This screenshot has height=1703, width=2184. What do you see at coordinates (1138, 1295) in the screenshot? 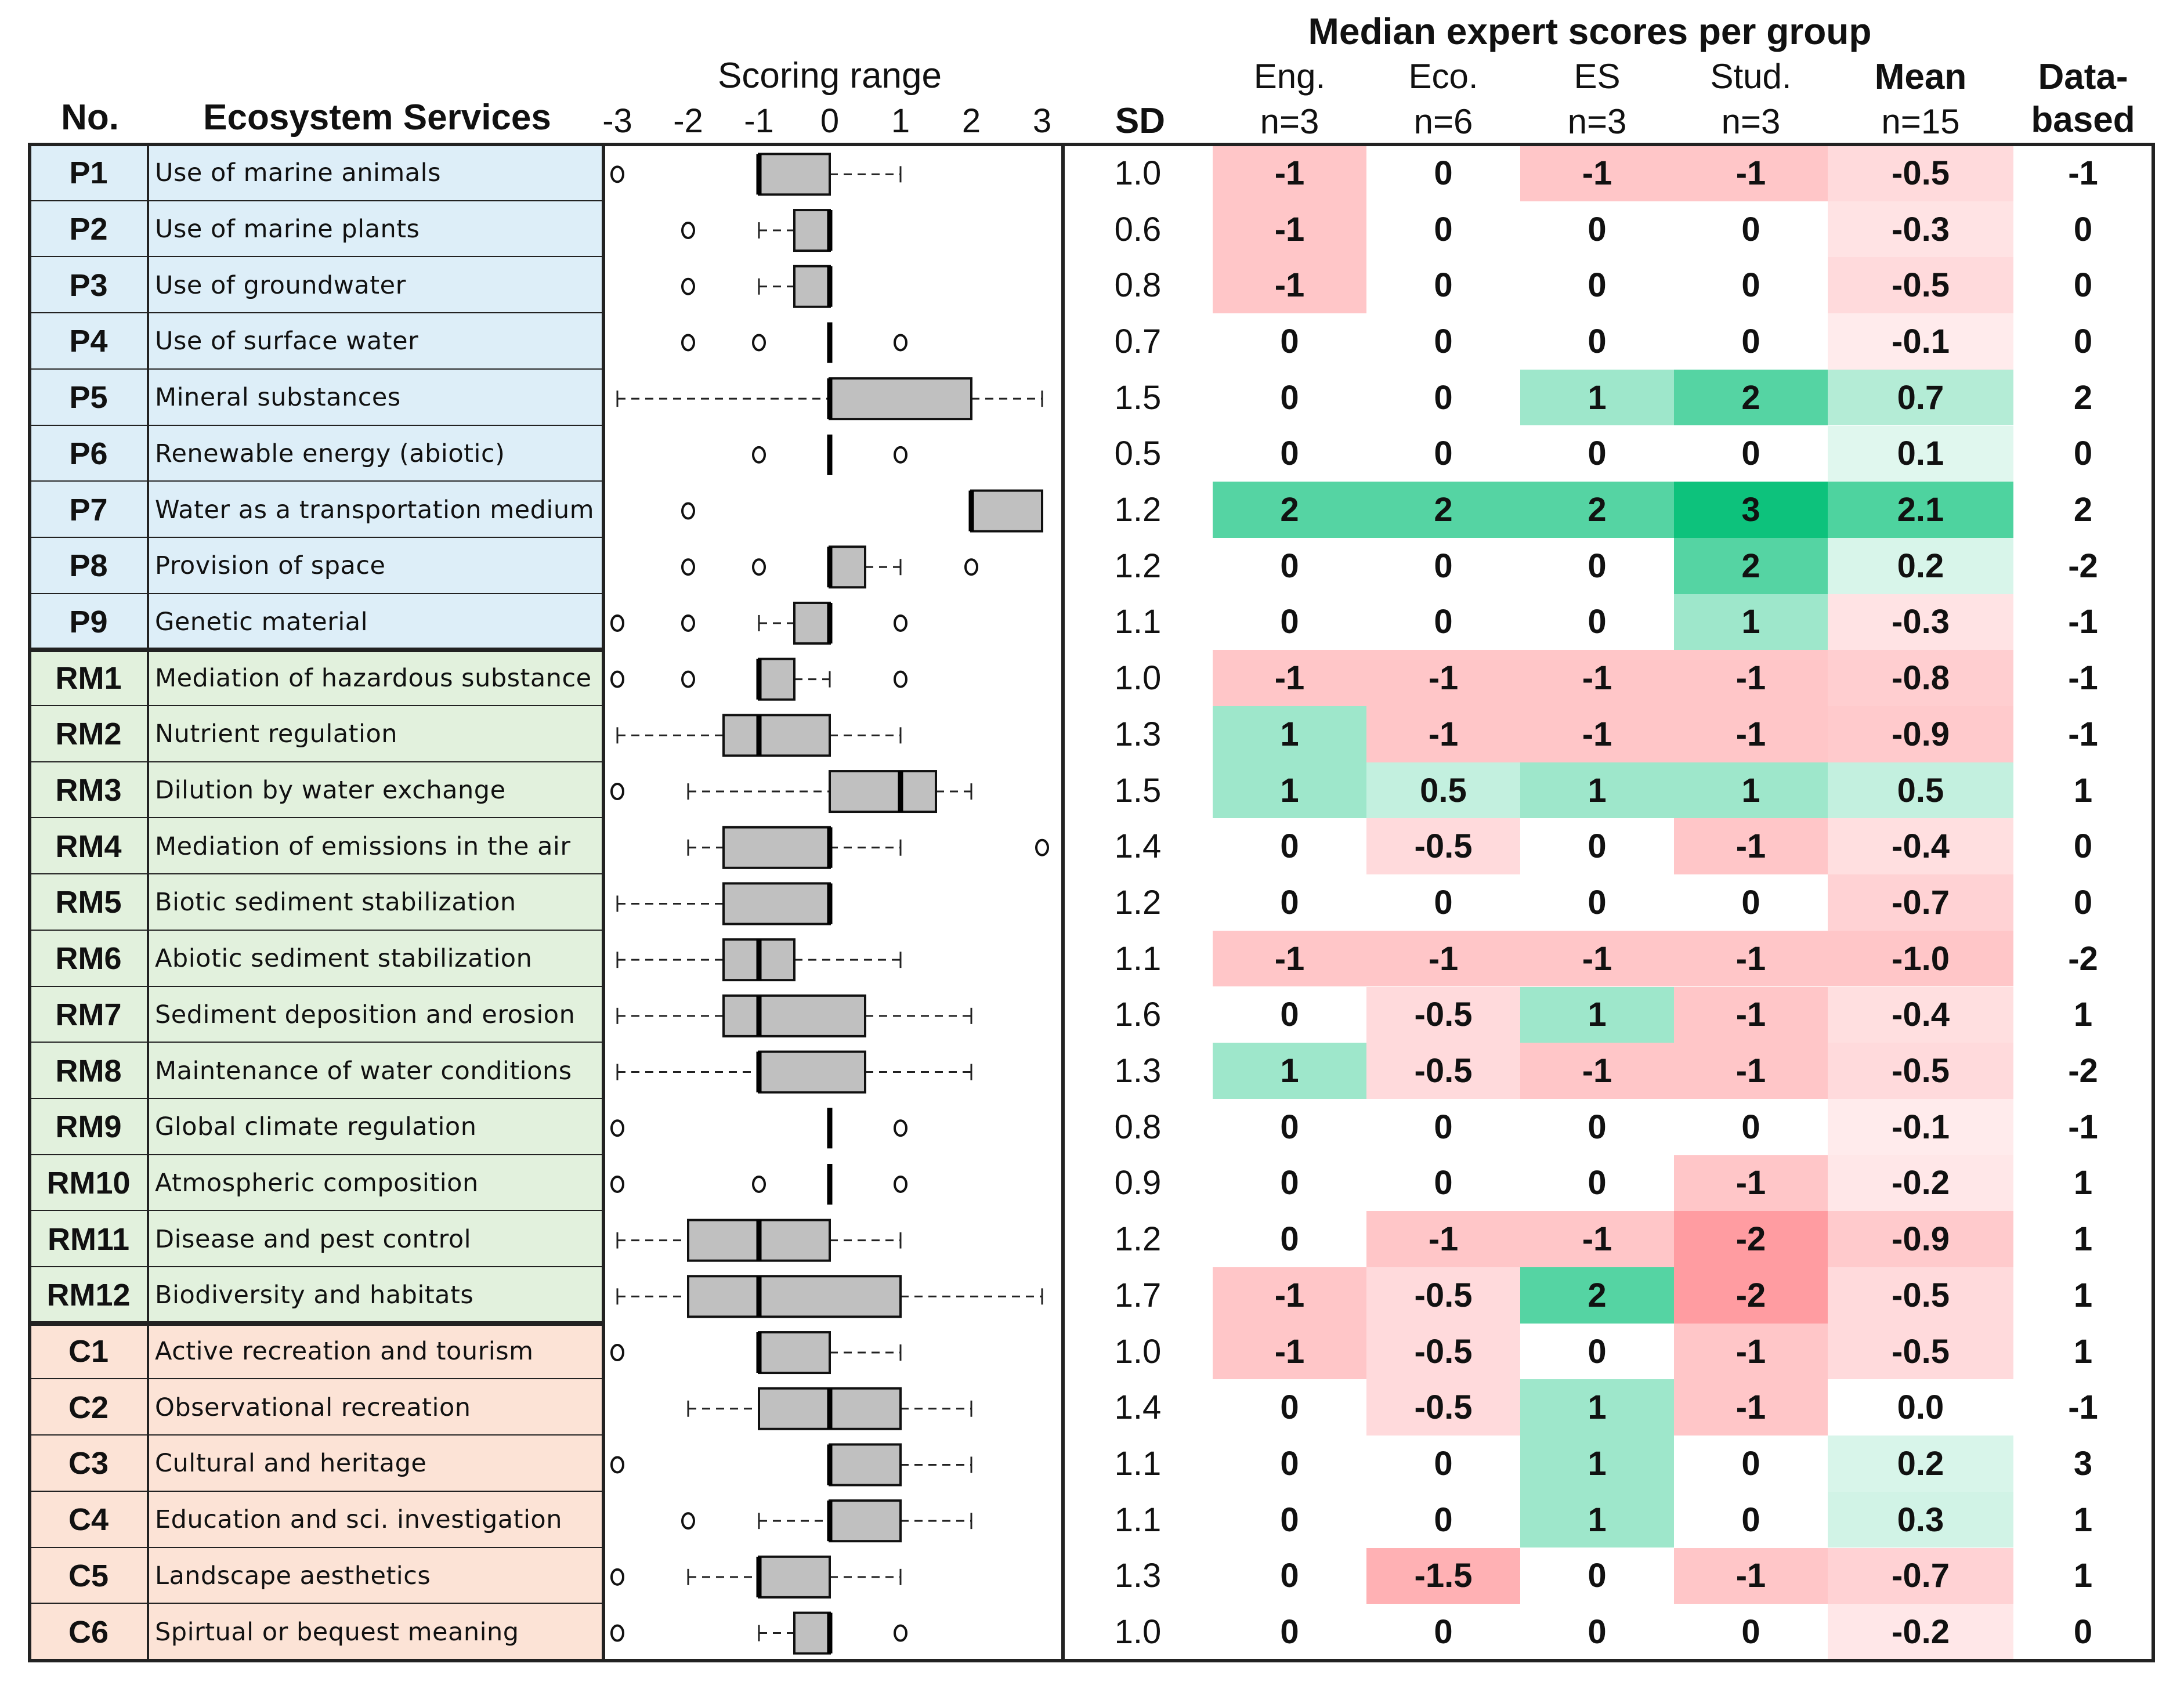
I see `sd-value: 1.7` at bounding box center [1138, 1295].